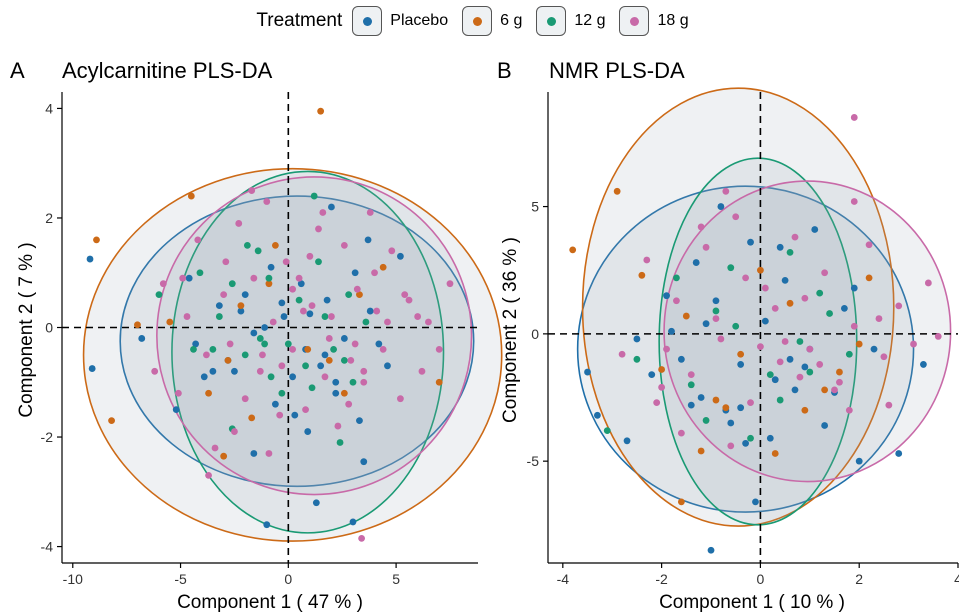  I want to click on panel-a-xlabel: Component 1 ( 47 % ), so click(270, 602).